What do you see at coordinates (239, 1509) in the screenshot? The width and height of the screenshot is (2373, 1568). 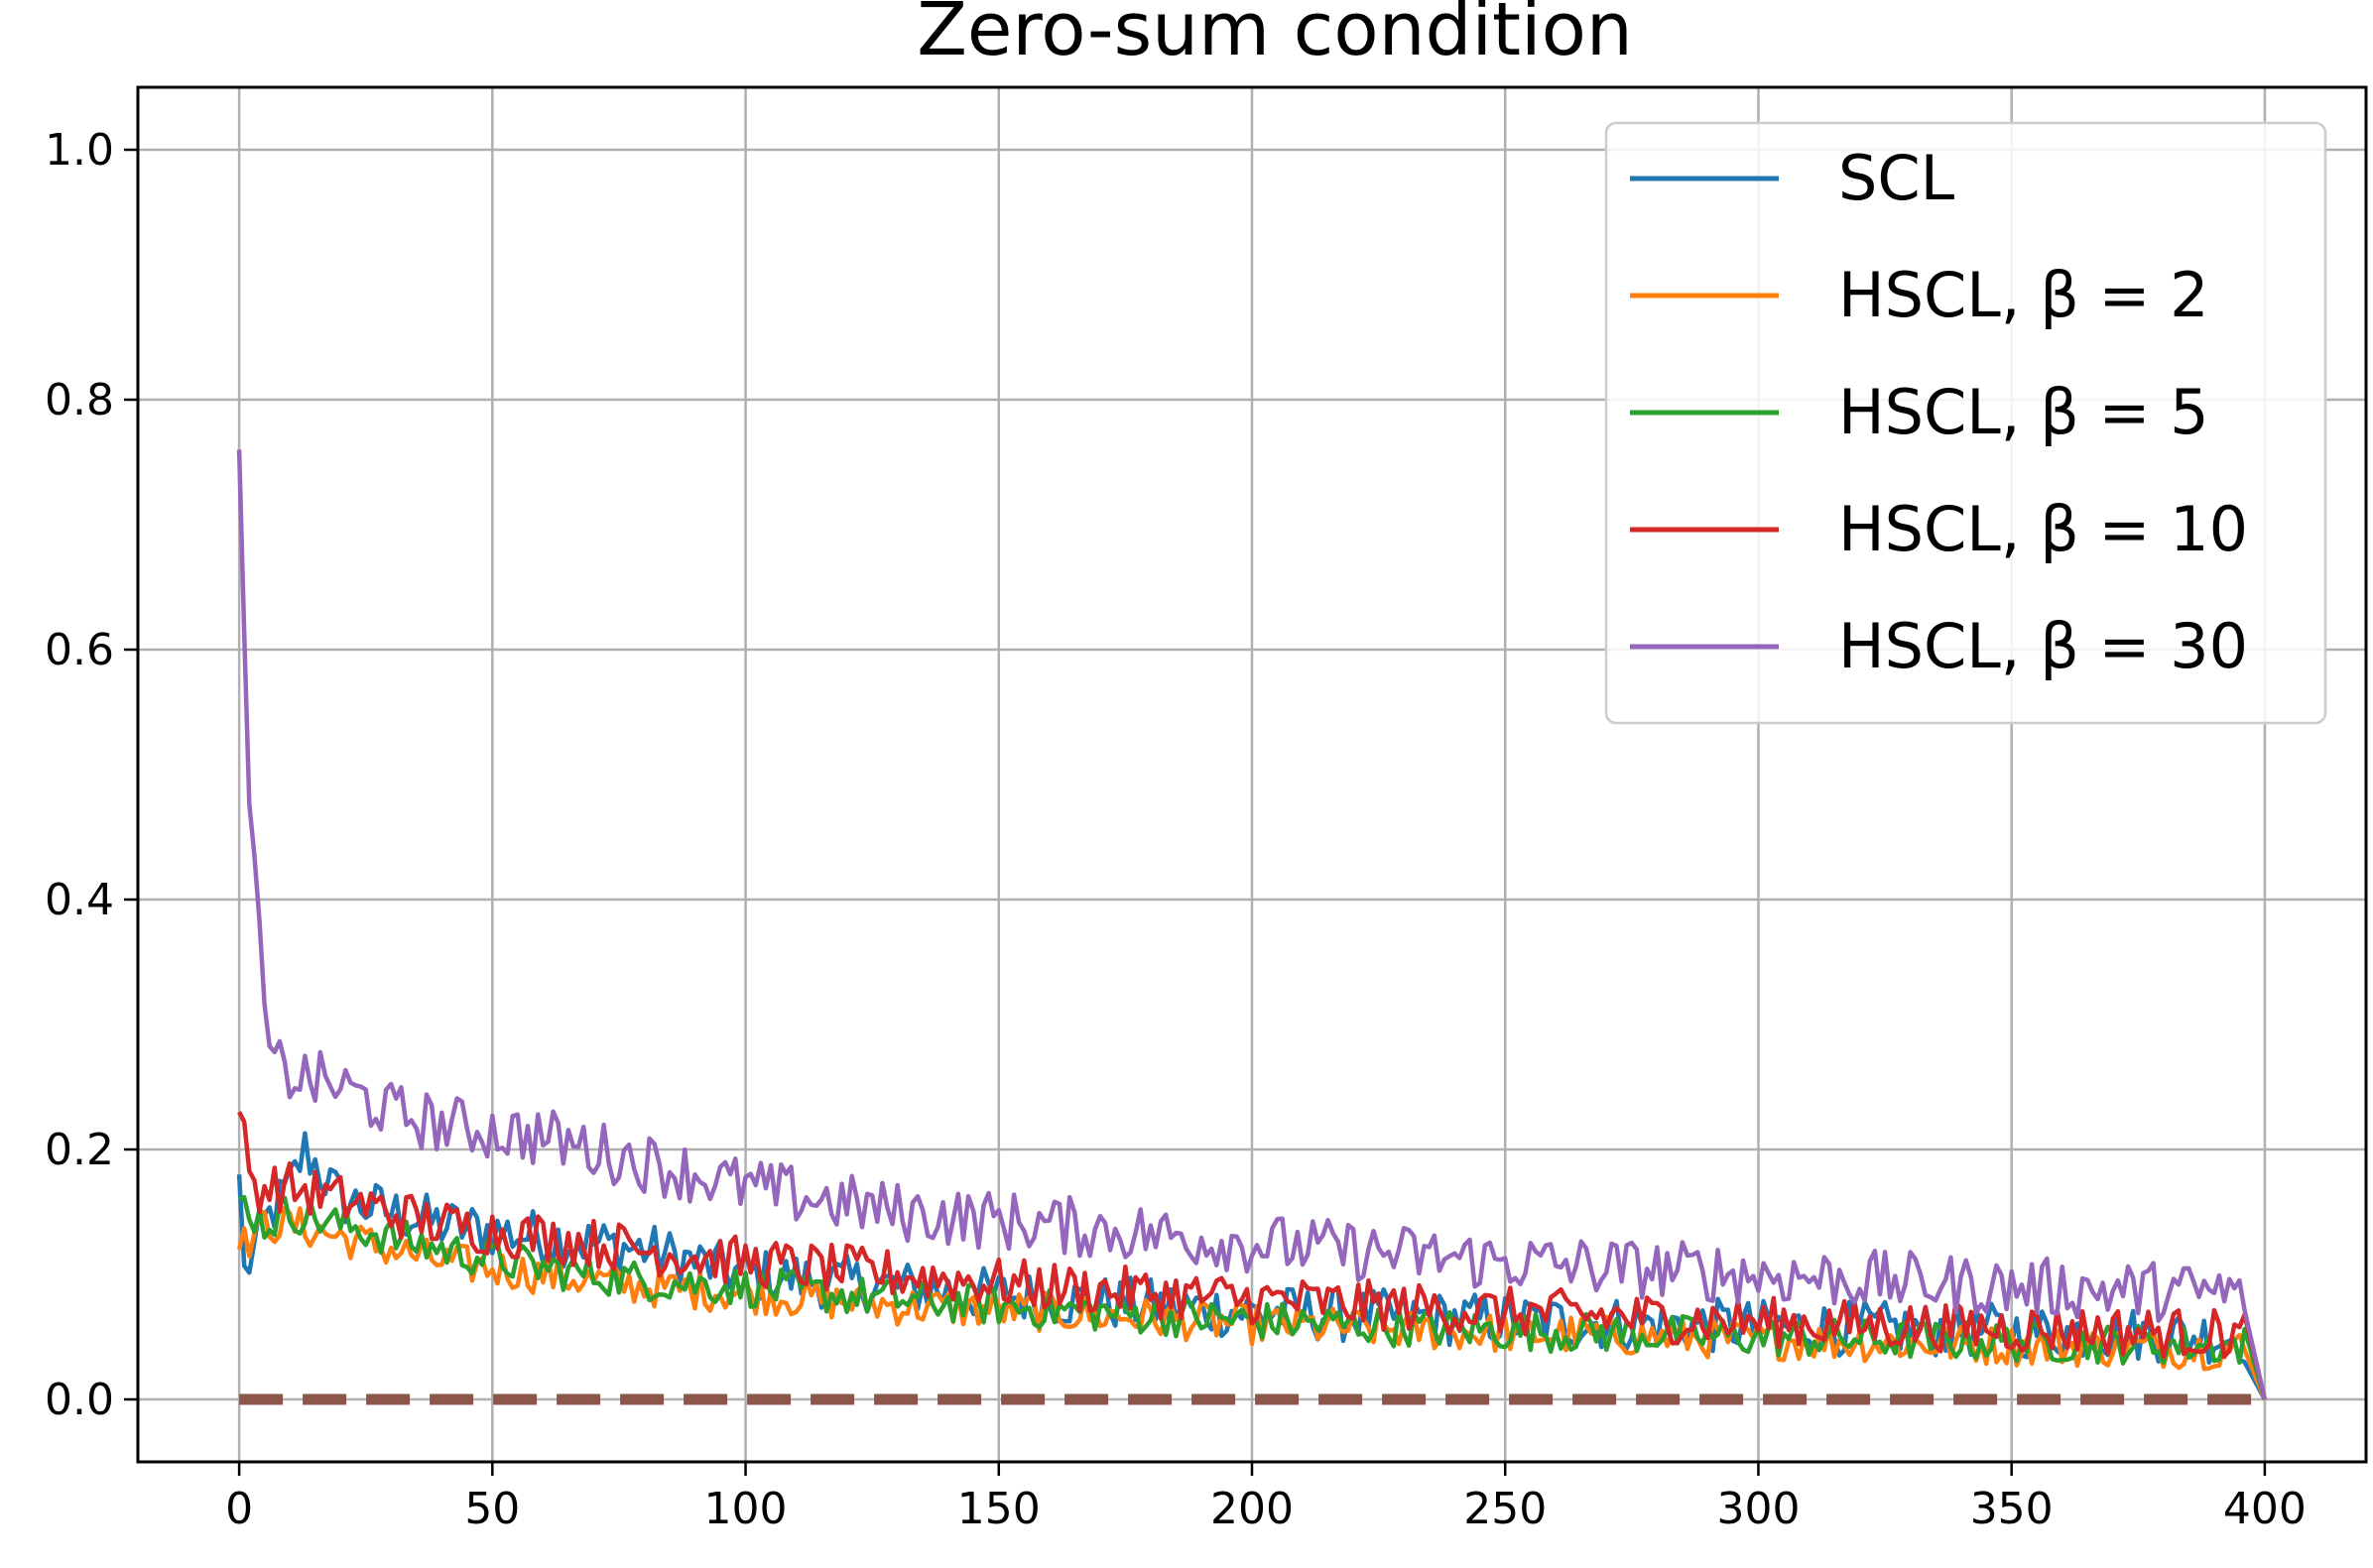 I see `x-tick-label: 0` at bounding box center [239, 1509].